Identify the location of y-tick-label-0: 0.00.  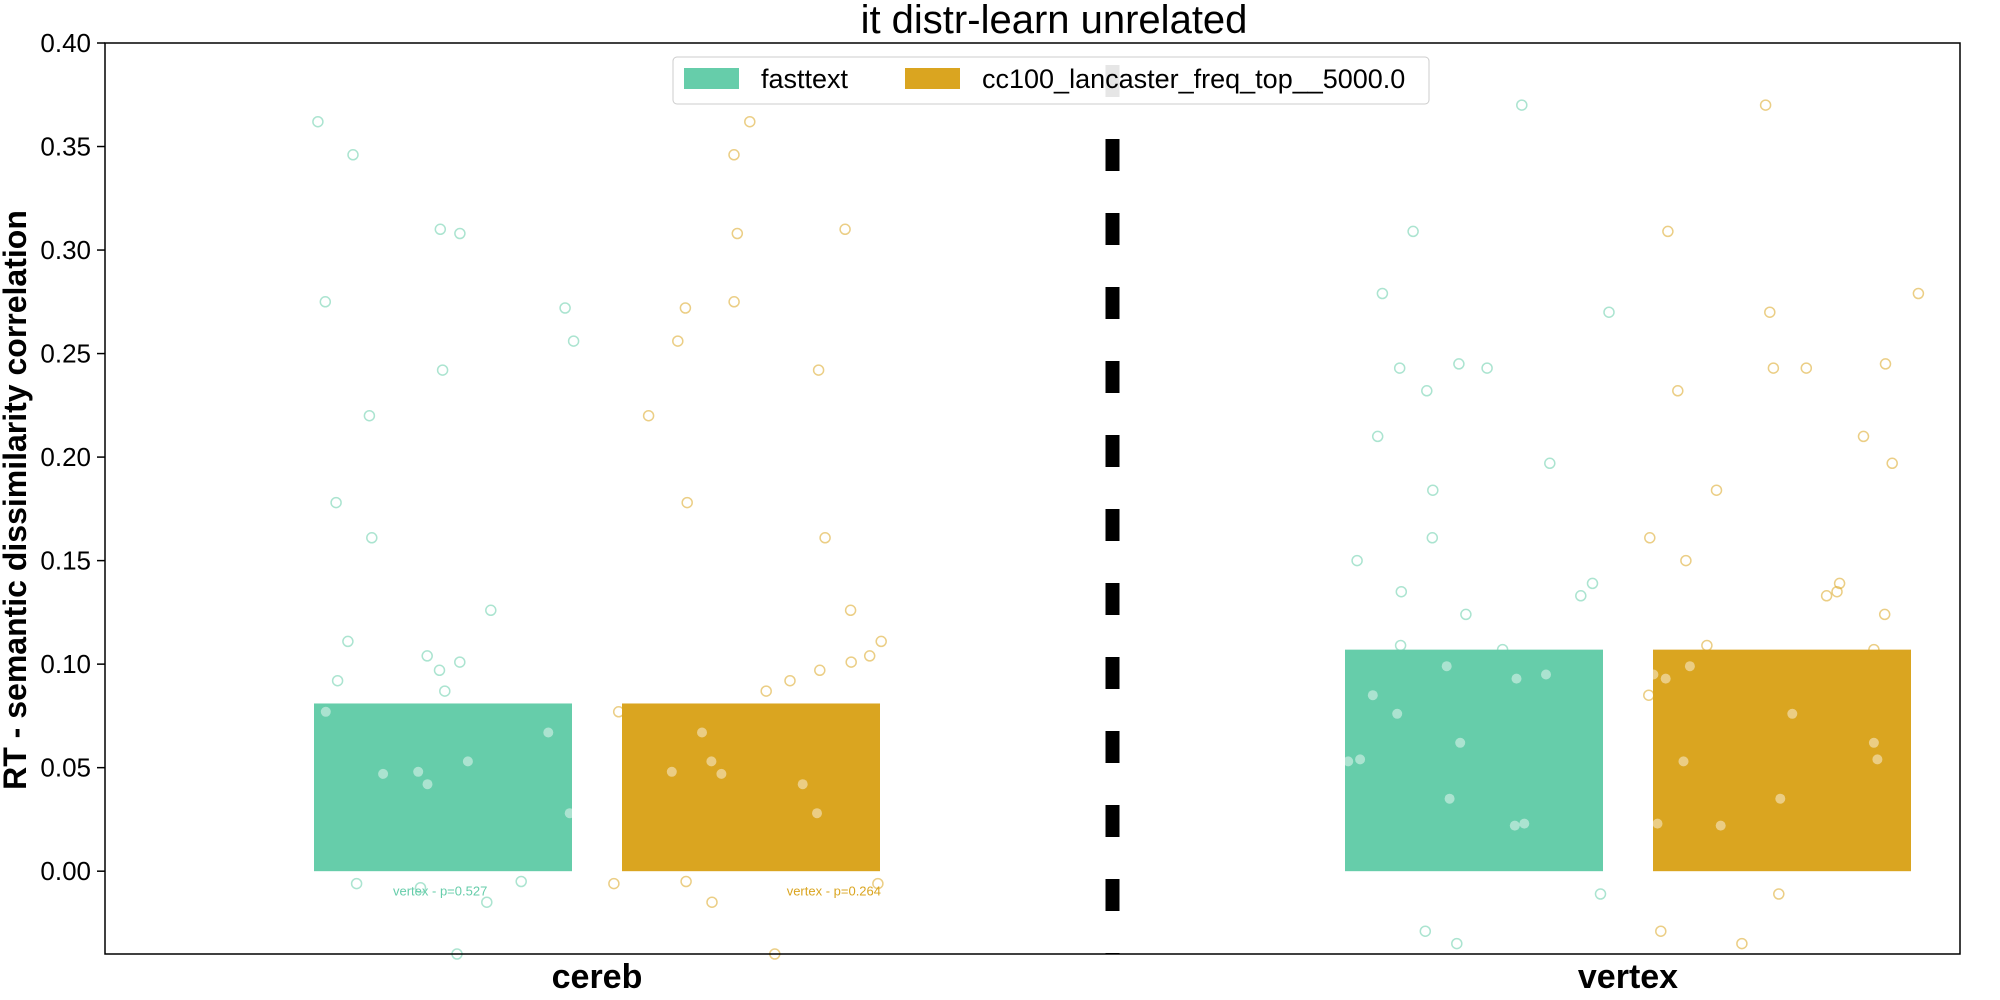
(65, 871).